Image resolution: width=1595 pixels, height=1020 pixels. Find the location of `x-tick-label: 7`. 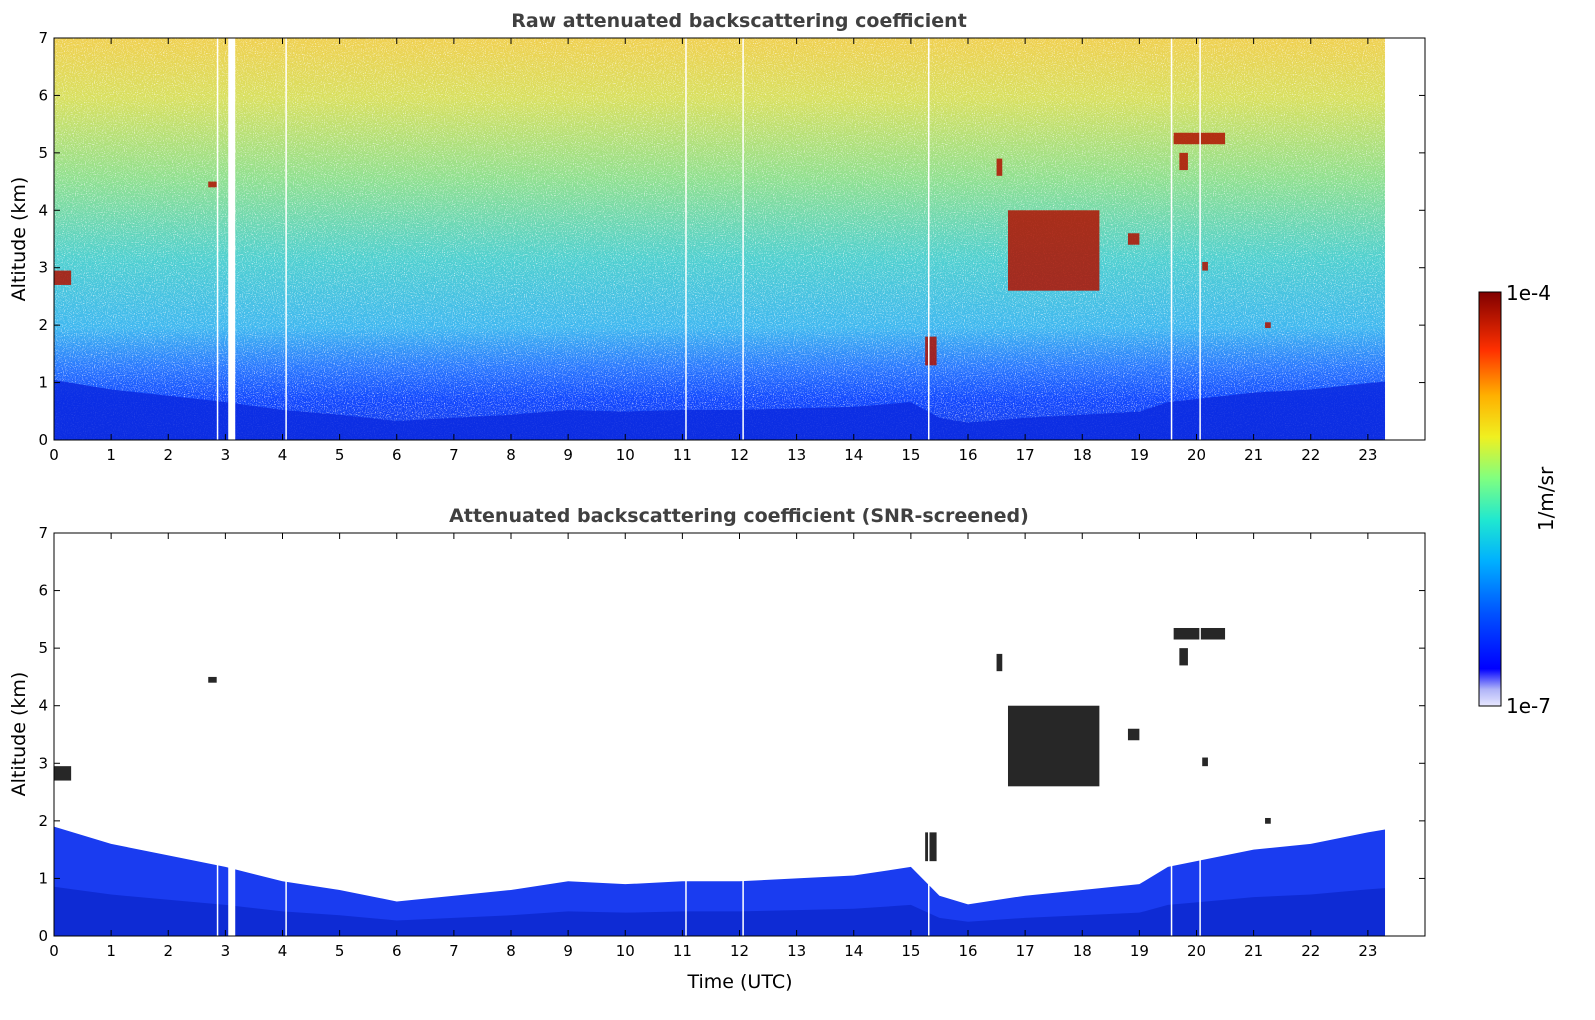

x-tick-label: 7 is located at coordinates (454, 455).